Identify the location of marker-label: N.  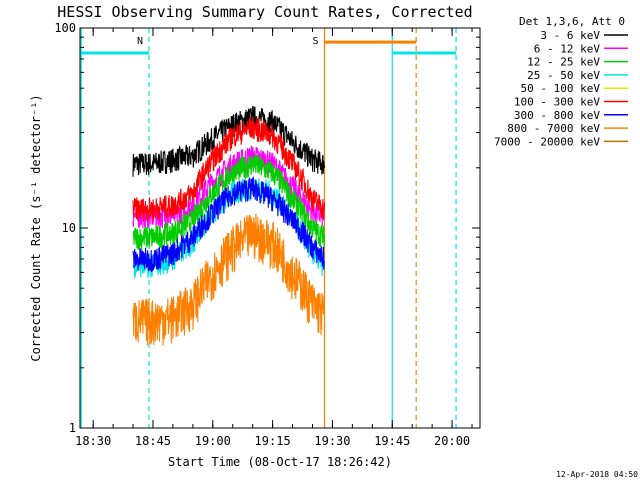
(140, 41).